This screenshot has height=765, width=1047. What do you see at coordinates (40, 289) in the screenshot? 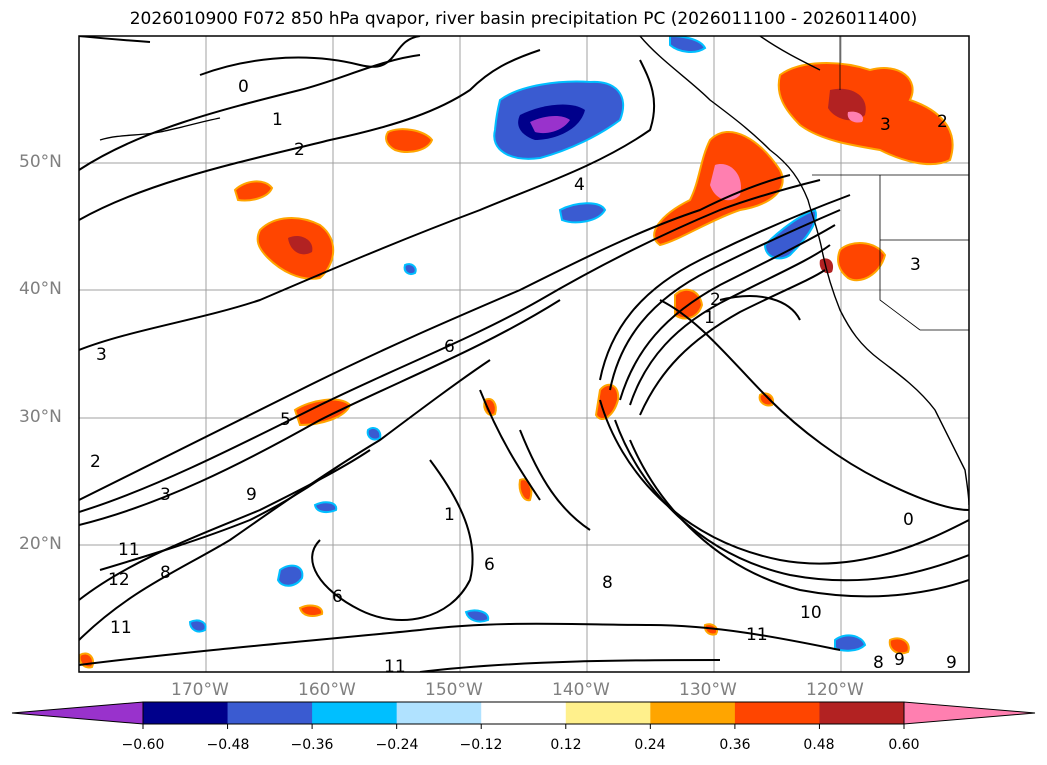
I see `lat-label: 40°N` at bounding box center [40, 289].